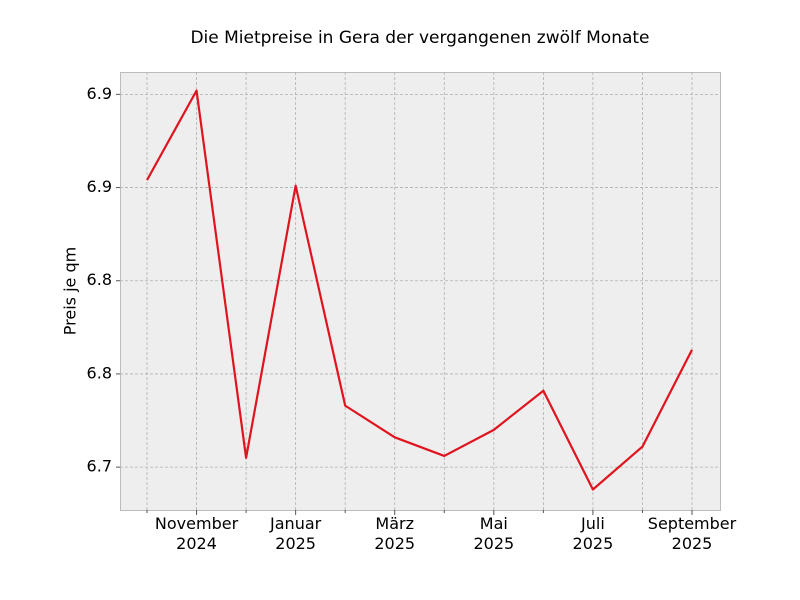  I want to click on x-tick-label: Januar 2025, so click(295, 533).